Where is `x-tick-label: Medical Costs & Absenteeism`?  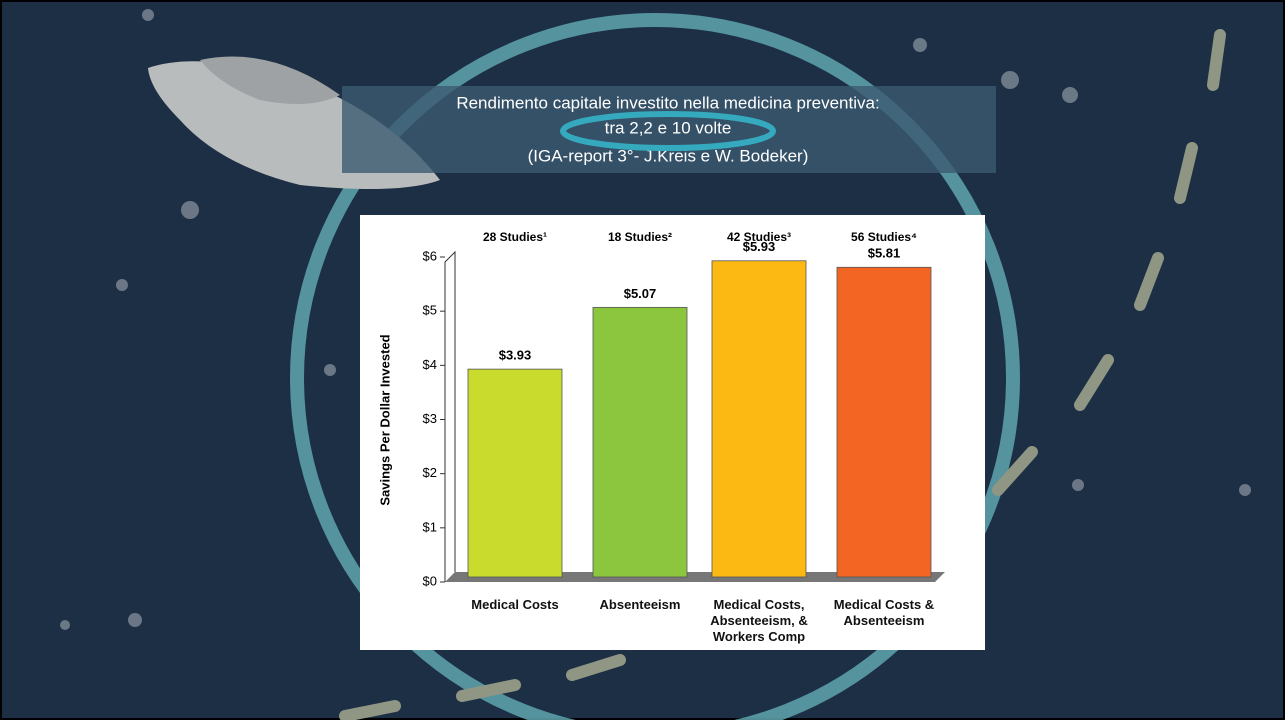 x-tick-label: Medical Costs & Absenteeism is located at coordinates (884, 612).